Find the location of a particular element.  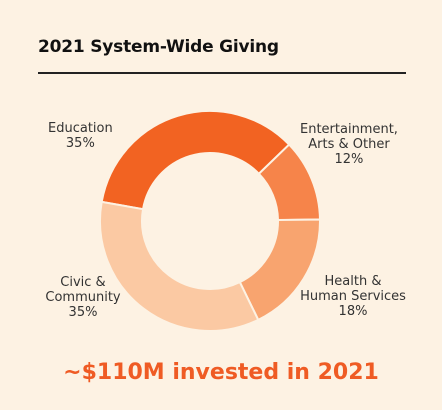

label-education-name: Education is located at coordinates (80, 128).